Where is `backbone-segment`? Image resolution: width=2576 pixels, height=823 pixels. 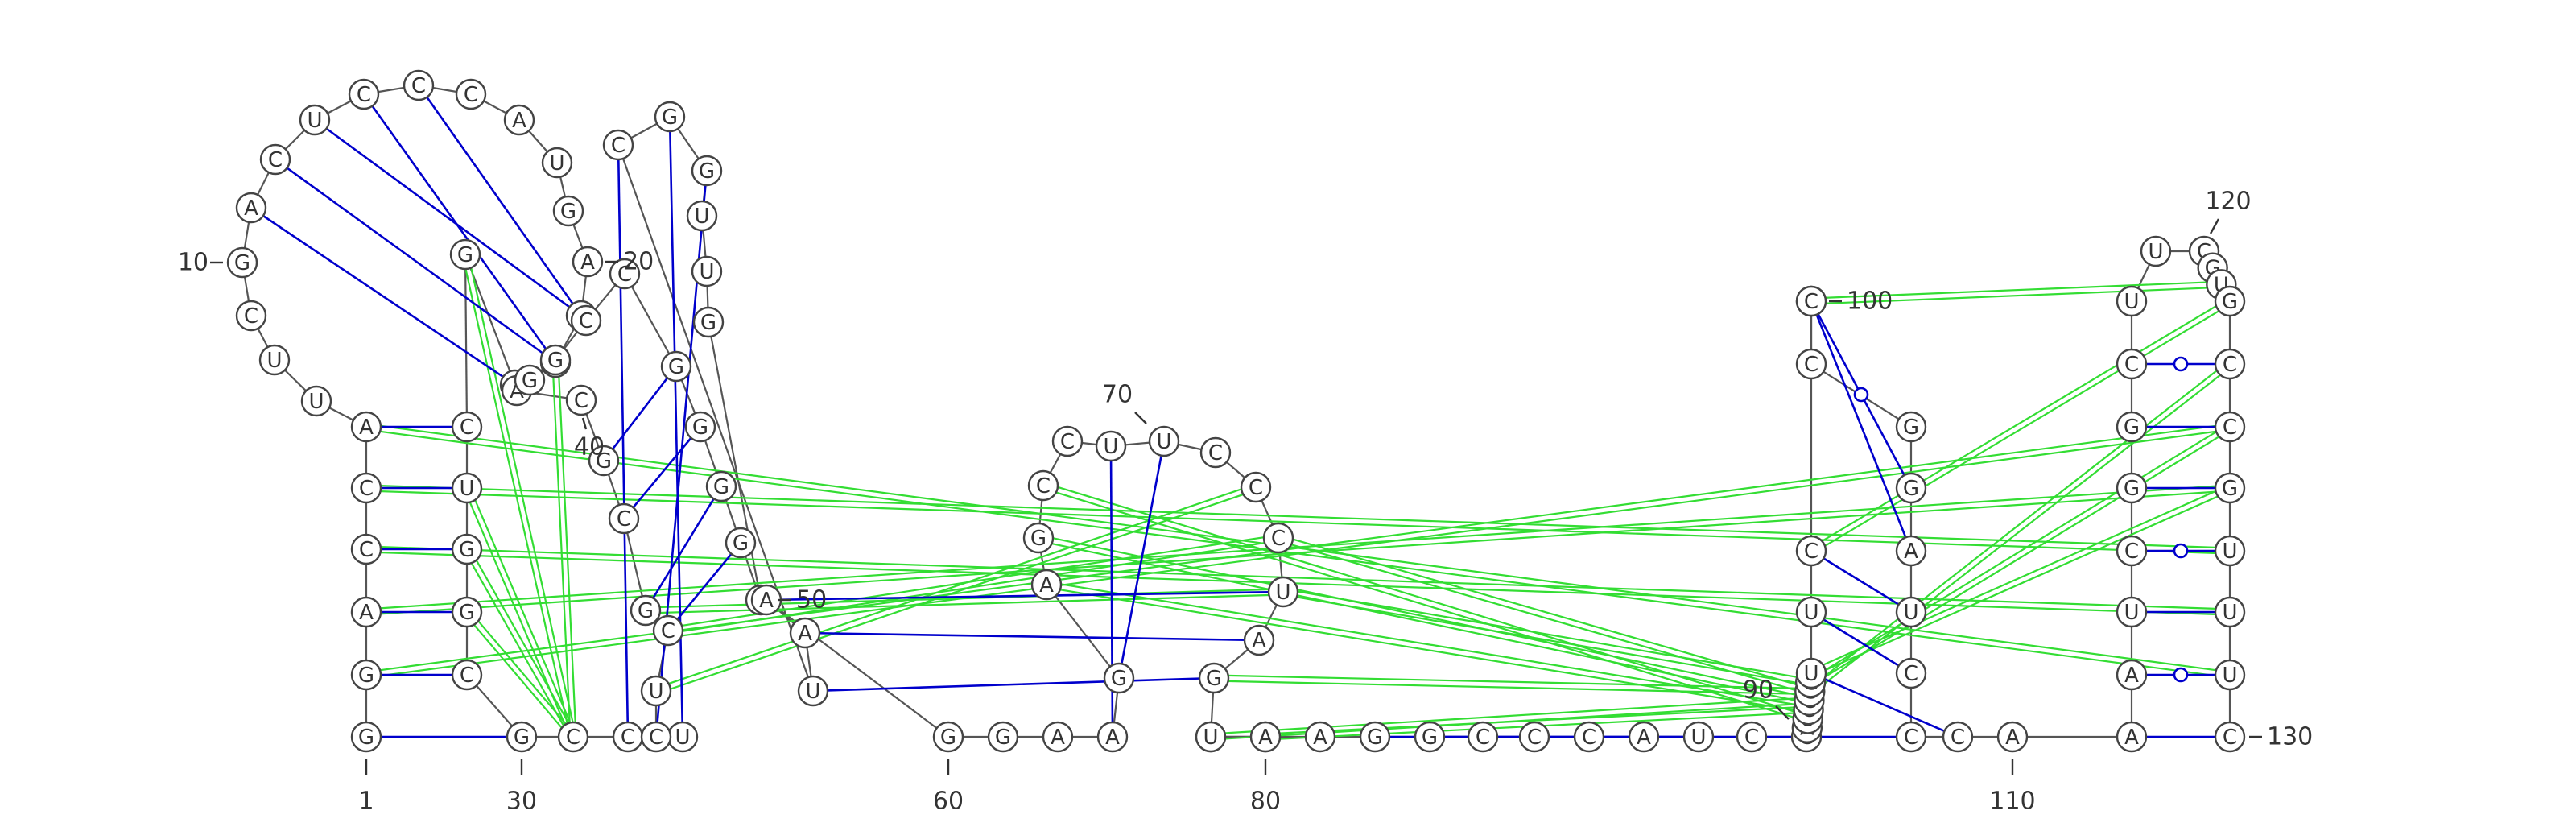 backbone-segment is located at coordinates (1083, 631).